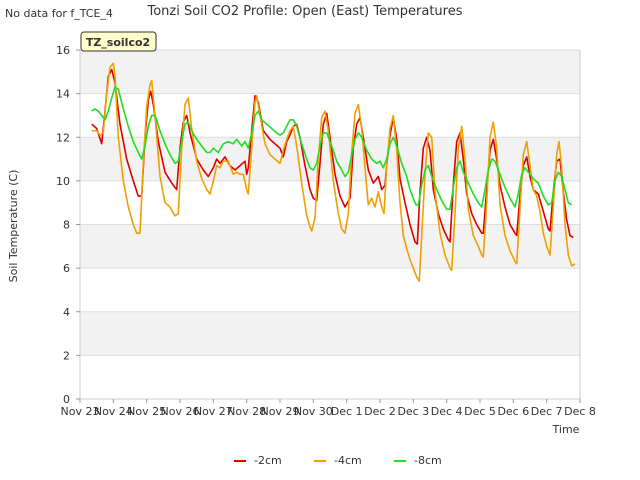 The image size is (640, 480). I want to click on y-tick-label: 12, so click(63, 137).